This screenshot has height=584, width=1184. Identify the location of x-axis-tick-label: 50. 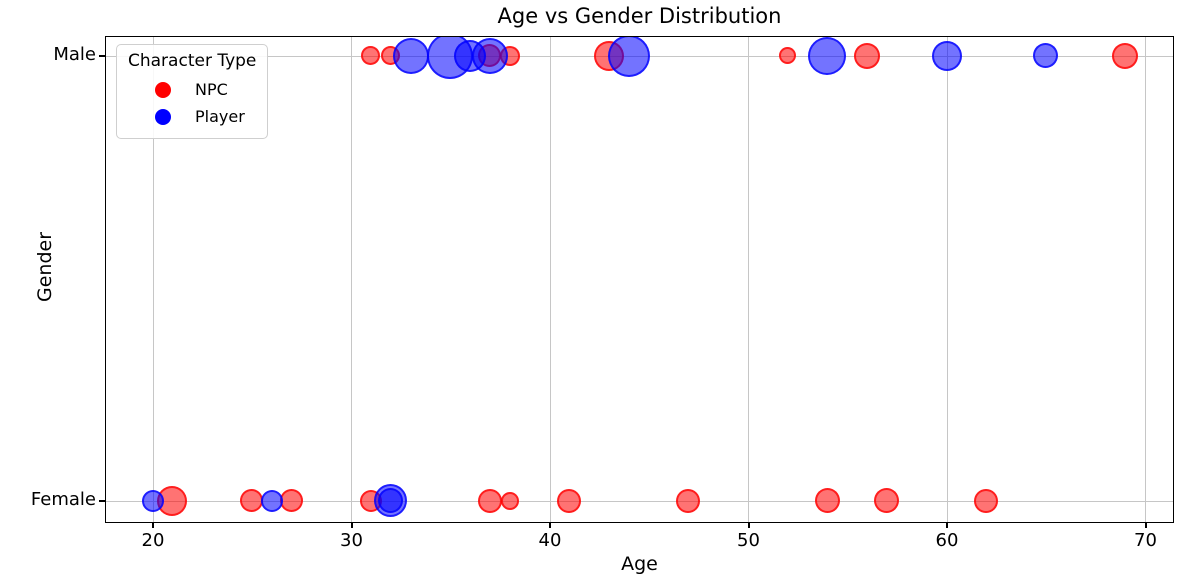
(748, 540).